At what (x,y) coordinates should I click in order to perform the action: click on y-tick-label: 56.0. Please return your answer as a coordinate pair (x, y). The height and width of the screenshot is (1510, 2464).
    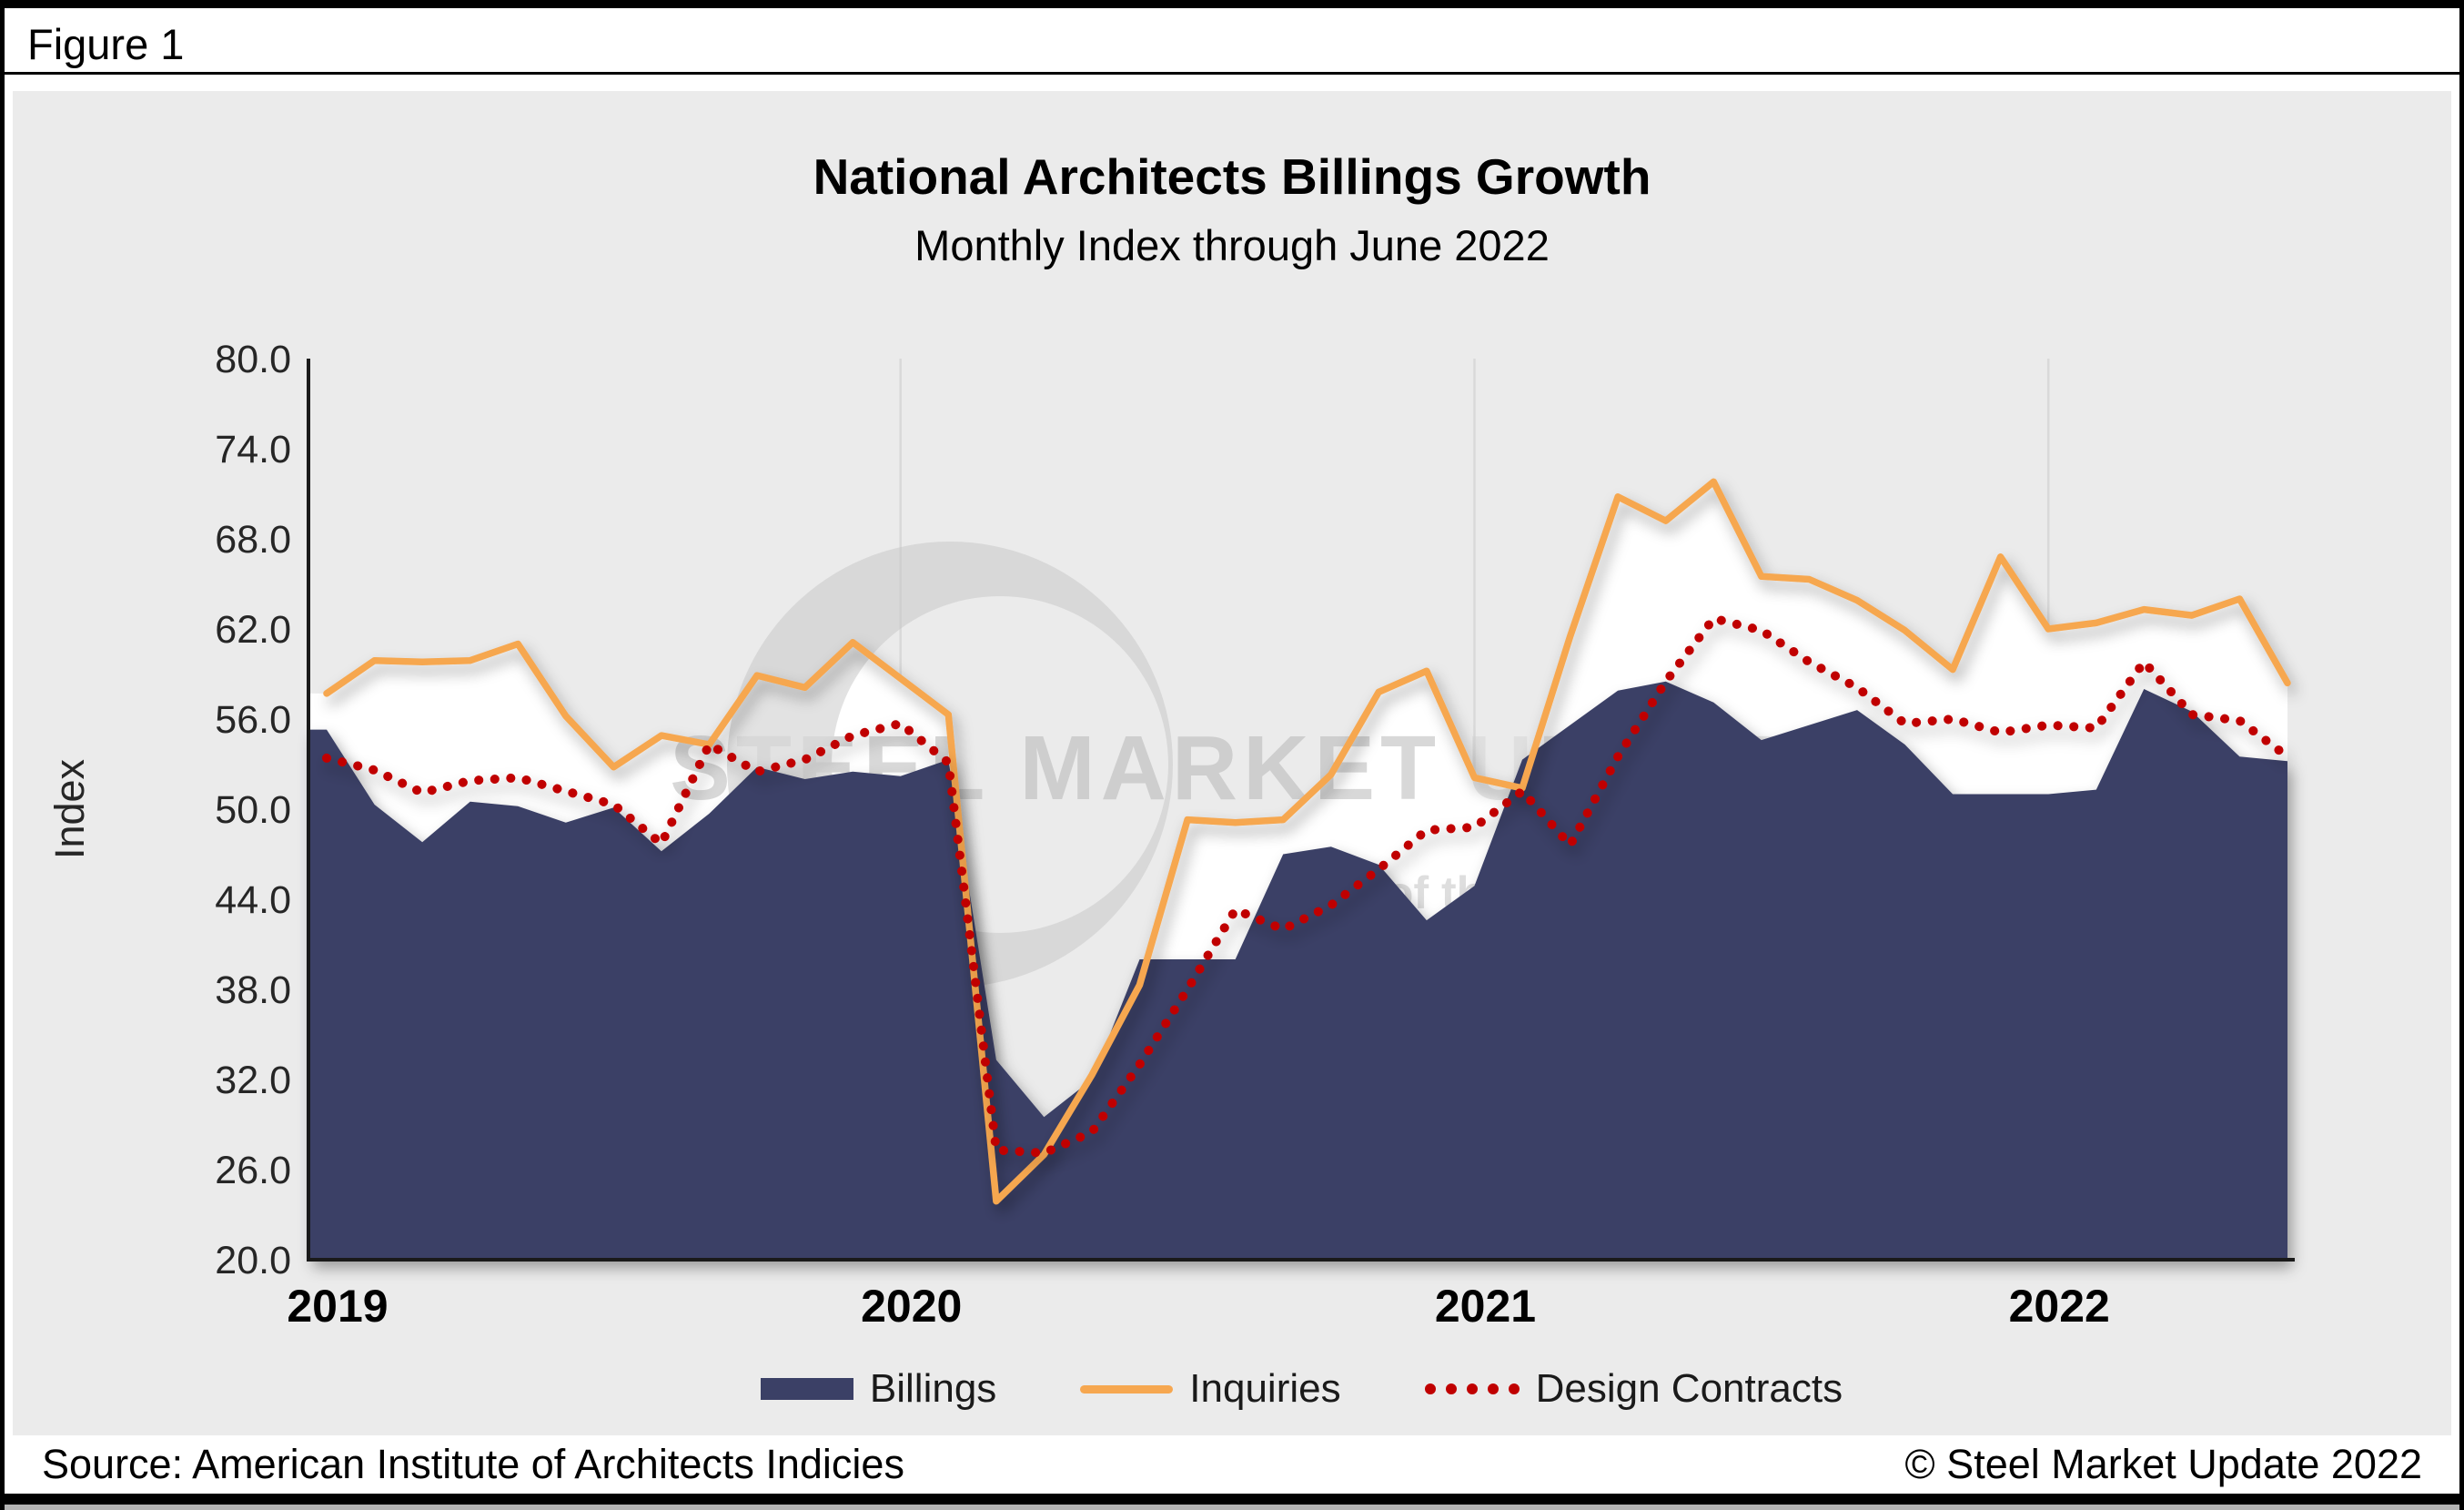
    Looking at the image, I should click on (253, 720).